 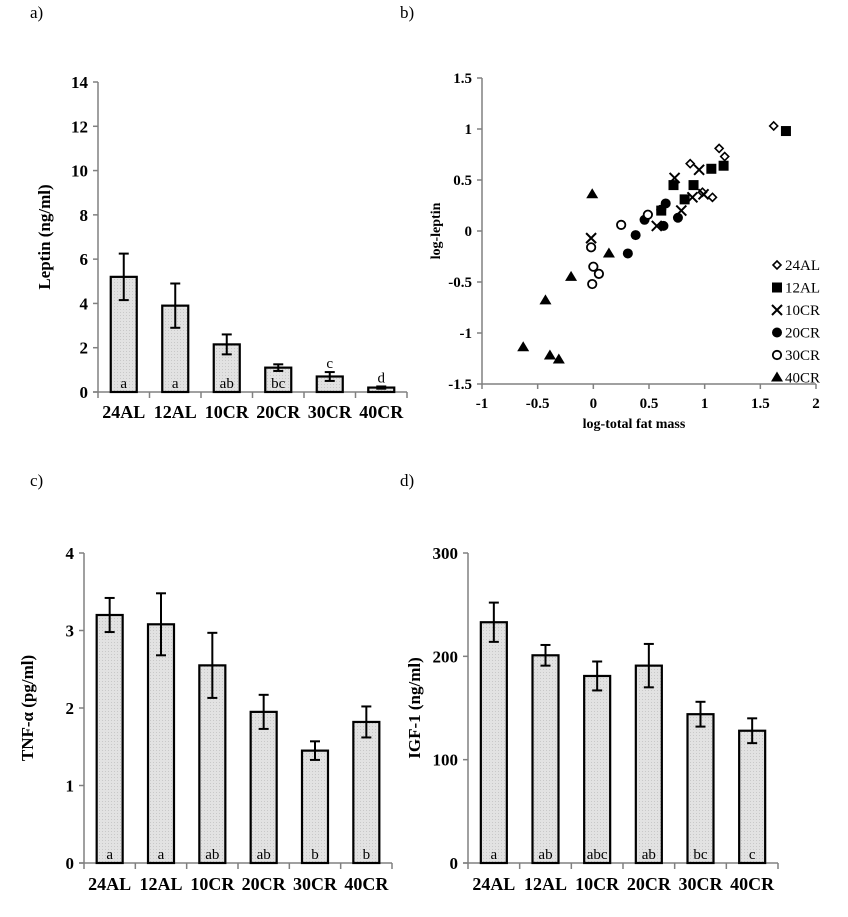 I want to click on series-10CR, so click(x=647, y=204).